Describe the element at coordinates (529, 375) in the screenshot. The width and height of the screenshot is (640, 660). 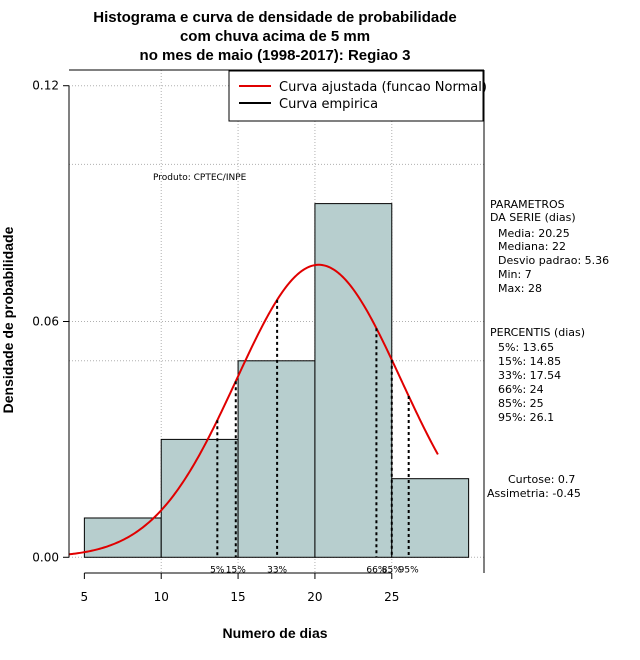
I see `percentil-33: 33%: 17.54` at that location.